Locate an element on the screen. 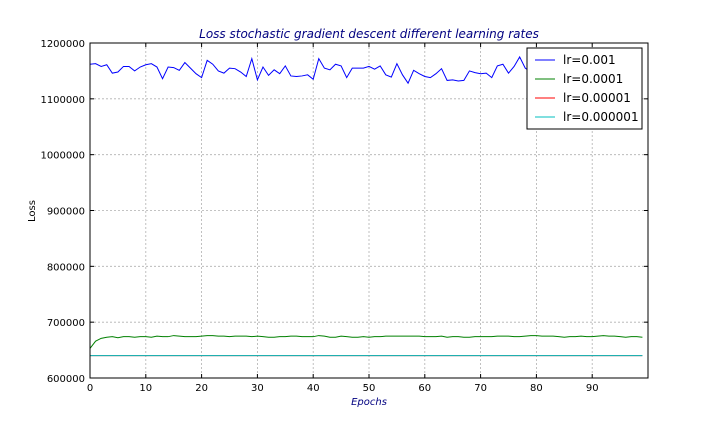 Image resolution: width=720 pixels, height=432 pixels. x-tick-label: 50 is located at coordinates (369, 388).